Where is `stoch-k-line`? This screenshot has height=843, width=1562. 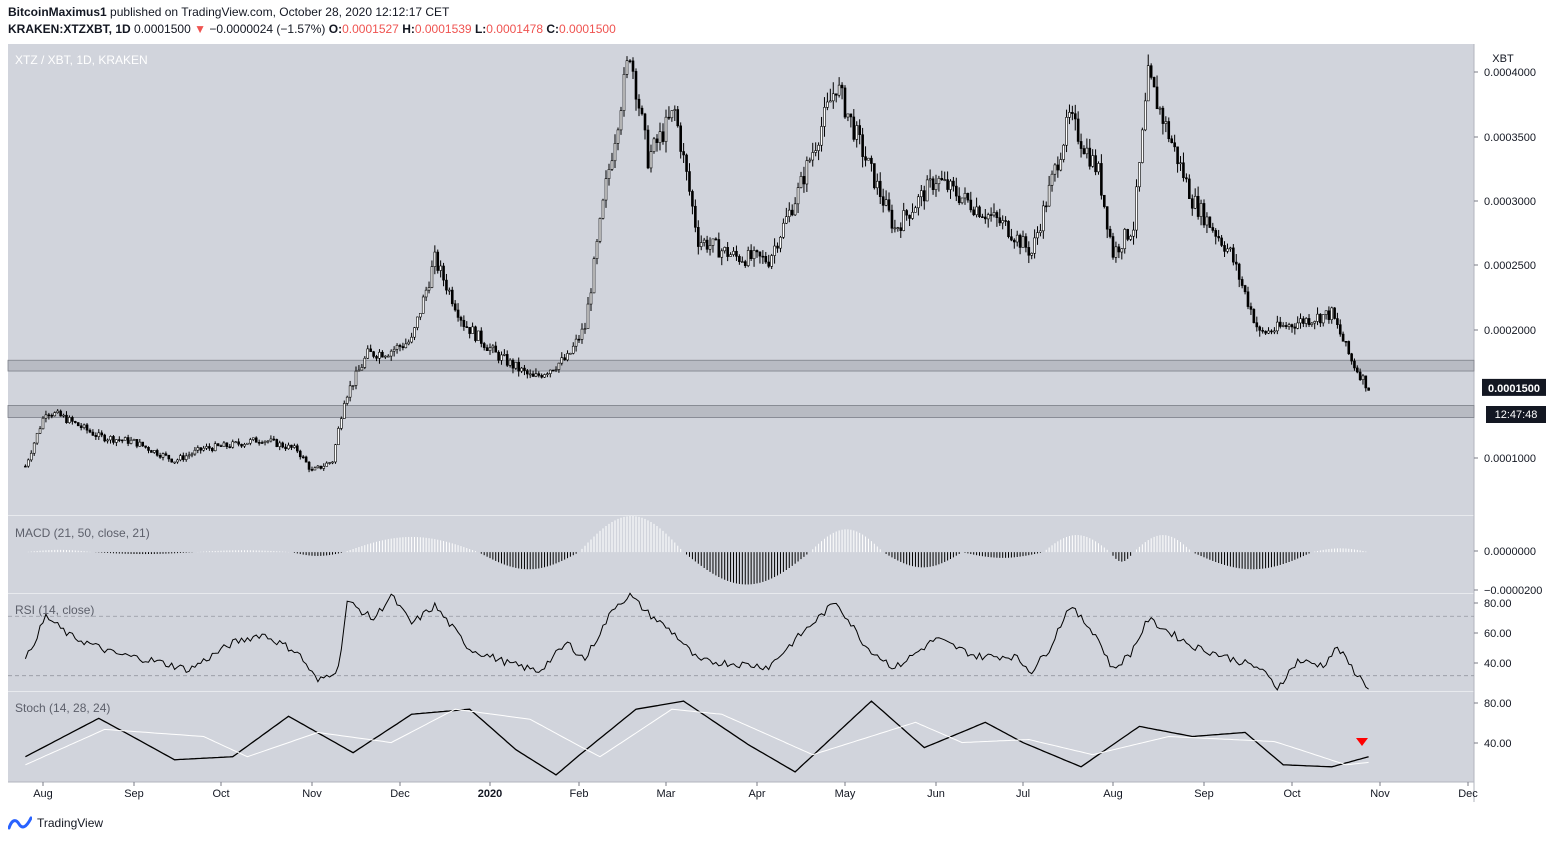 stoch-k-line is located at coordinates (697, 738).